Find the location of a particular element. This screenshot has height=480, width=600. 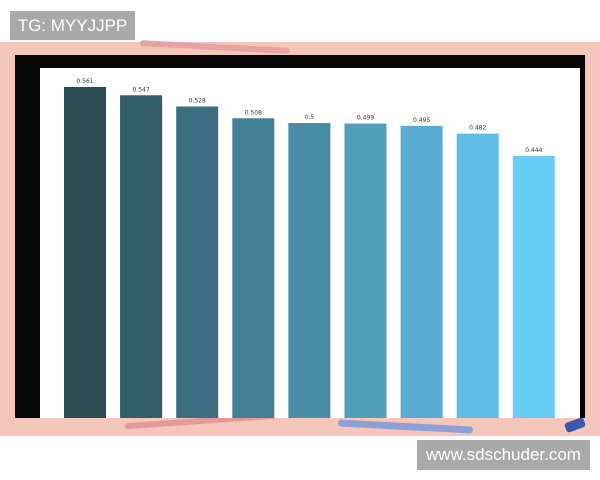

bar-data-label: 0.444 is located at coordinates (533, 150).